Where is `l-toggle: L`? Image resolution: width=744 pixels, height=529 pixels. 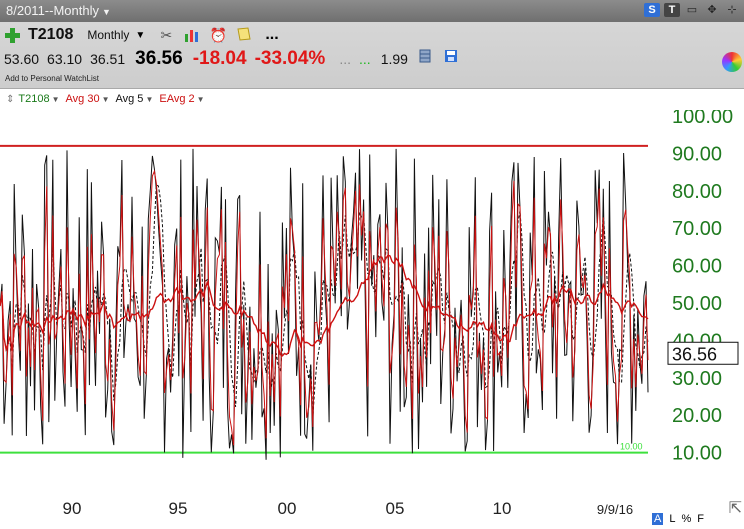
l-toggle: L is located at coordinates (672, 519).